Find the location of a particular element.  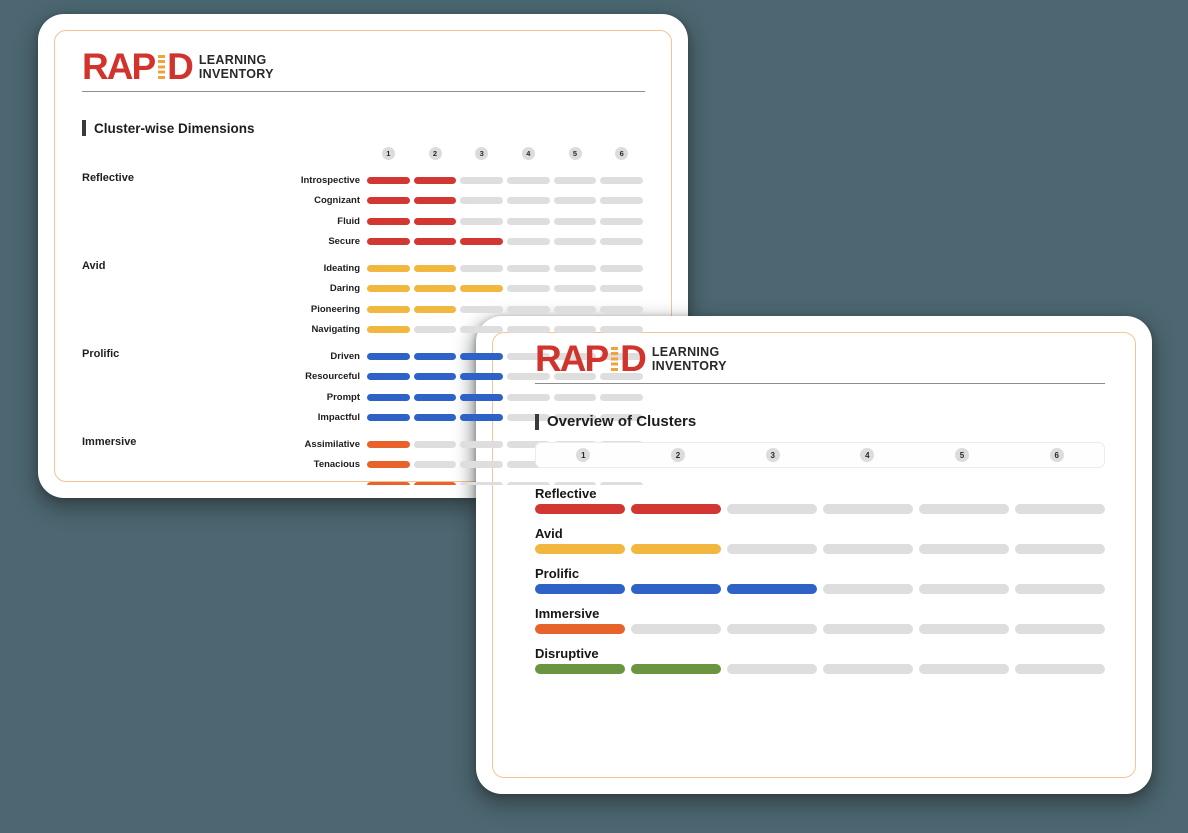

dimension-row: Secure is located at coordinates (363, 242).